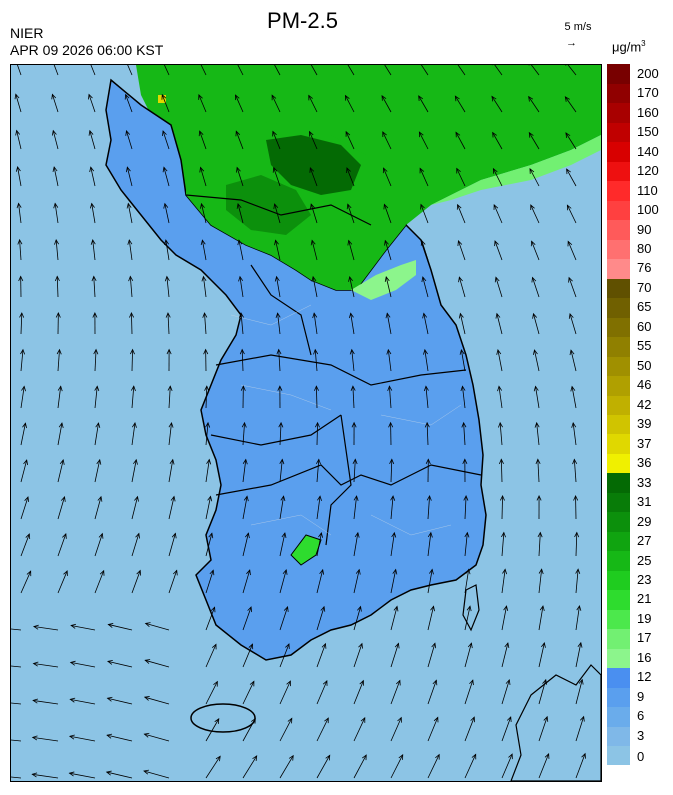 The image size is (673, 795). I want to click on legend-level-label: 27, so click(644, 541).